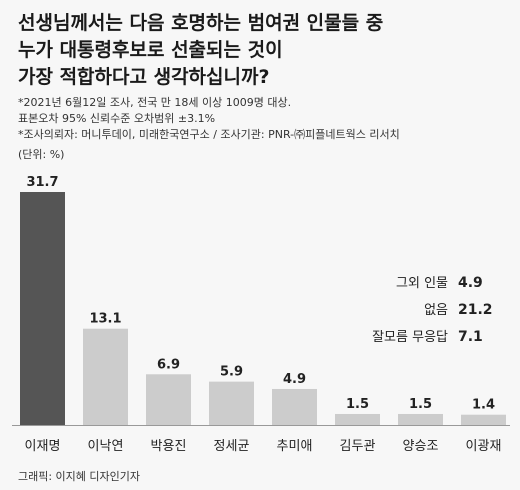 The image size is (520, 490). I want to click on bar-이낙연, so click(105, 376).